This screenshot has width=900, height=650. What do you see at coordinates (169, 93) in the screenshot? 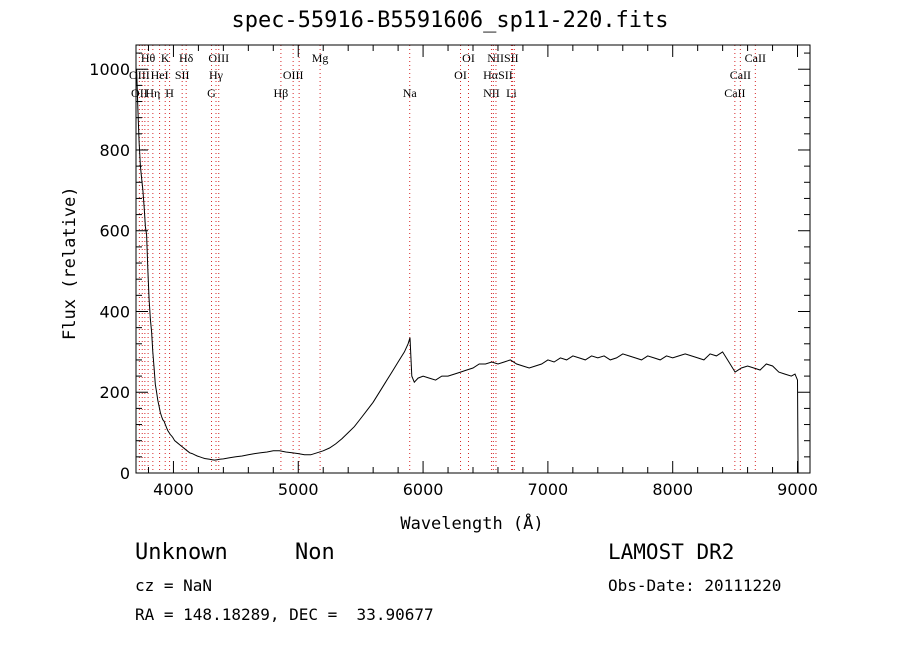
I see `spectral-line-label: H` at bounding box center [169, 93].